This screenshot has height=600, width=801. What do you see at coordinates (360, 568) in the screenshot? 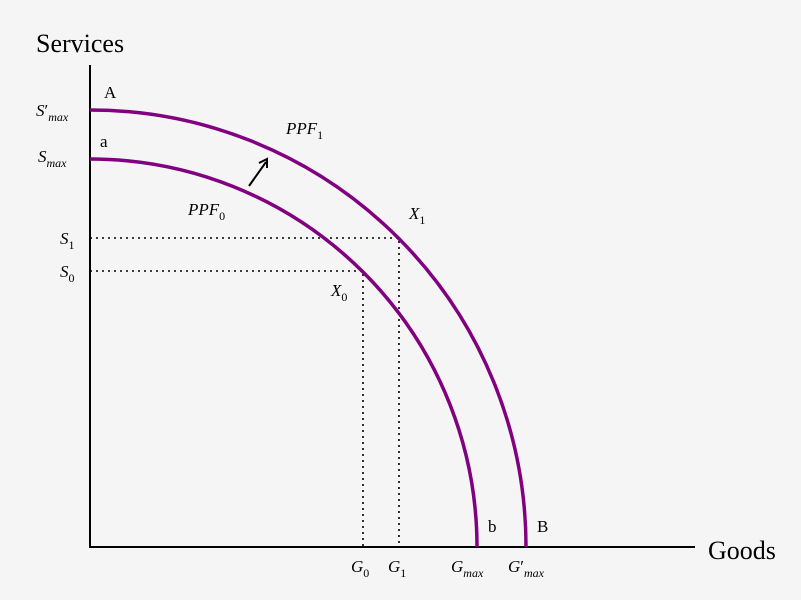
I see `x-tick-g0: G0` at bounding box center [360, 568].